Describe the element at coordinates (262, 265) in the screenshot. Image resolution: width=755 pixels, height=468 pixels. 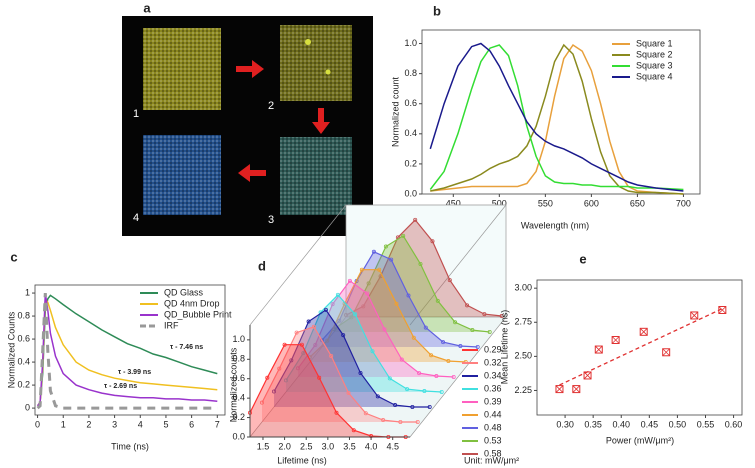
I see `panel-label: d` at that location.